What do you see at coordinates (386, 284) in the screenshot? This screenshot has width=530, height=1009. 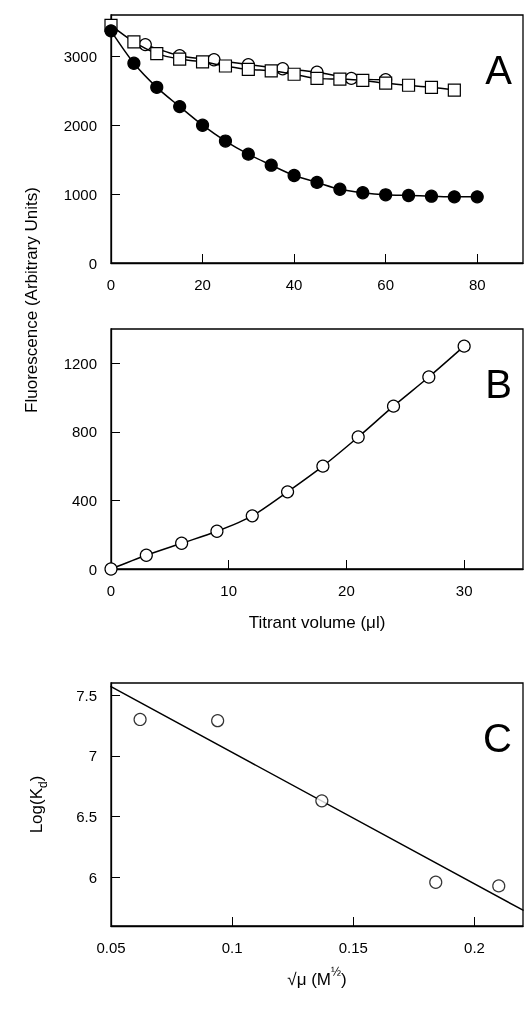 I see `x-tick-label: 60` at bounding box center [386, 284].